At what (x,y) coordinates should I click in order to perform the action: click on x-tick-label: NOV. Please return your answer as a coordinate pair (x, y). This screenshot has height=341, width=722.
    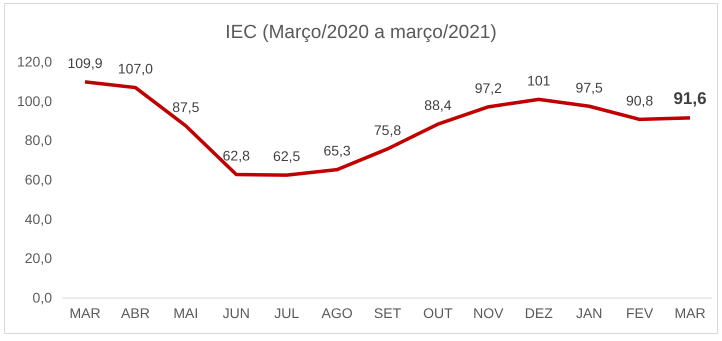
    Looking at the image, I should click on (488, 312).